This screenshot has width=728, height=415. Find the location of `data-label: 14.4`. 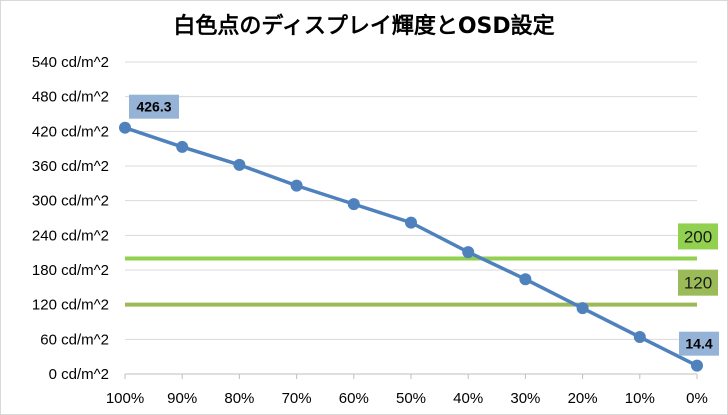

data-label: 14.4 is located at coordinates (698, 344).